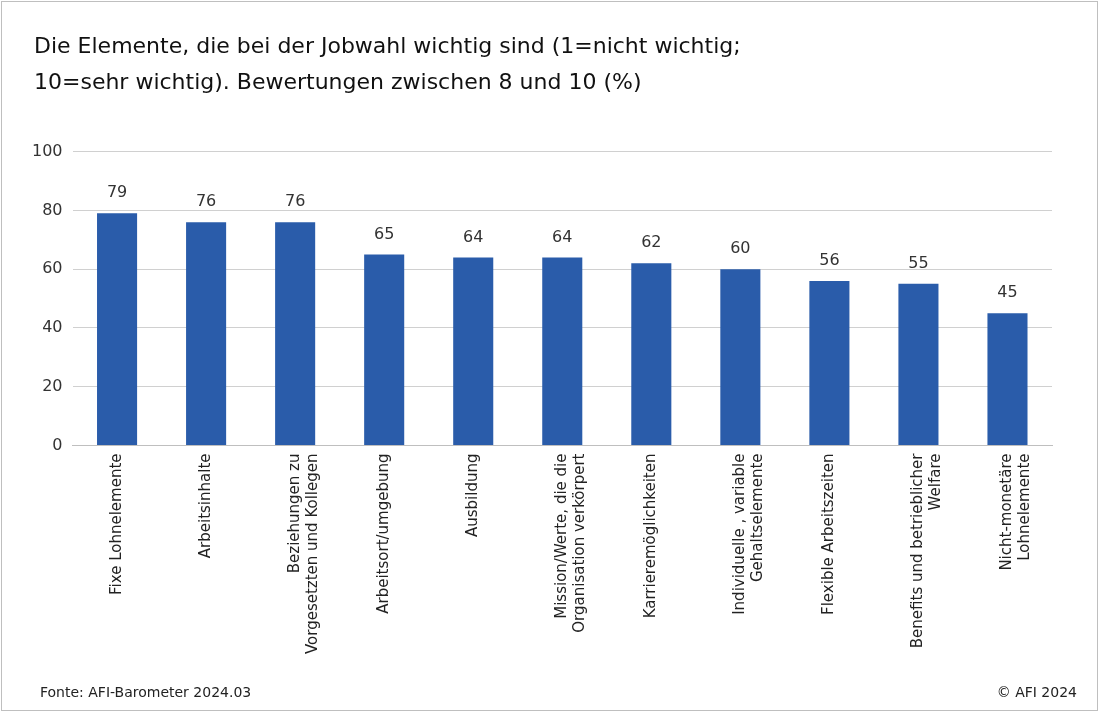 This screenshot has height=712, width=1099. I want to click on text: © AFI 2024, so click(1036, 692).